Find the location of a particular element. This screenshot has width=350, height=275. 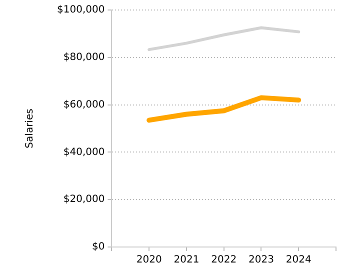

y-tick-label: $80,000 is located at coordinates (84, 57).